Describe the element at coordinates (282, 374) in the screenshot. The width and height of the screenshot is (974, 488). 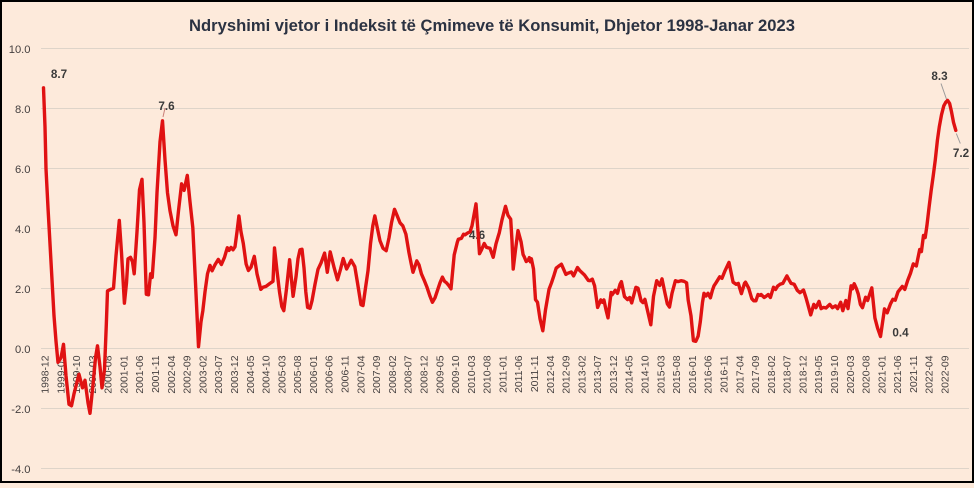
I see `svg-text: 2005-03` at that location.